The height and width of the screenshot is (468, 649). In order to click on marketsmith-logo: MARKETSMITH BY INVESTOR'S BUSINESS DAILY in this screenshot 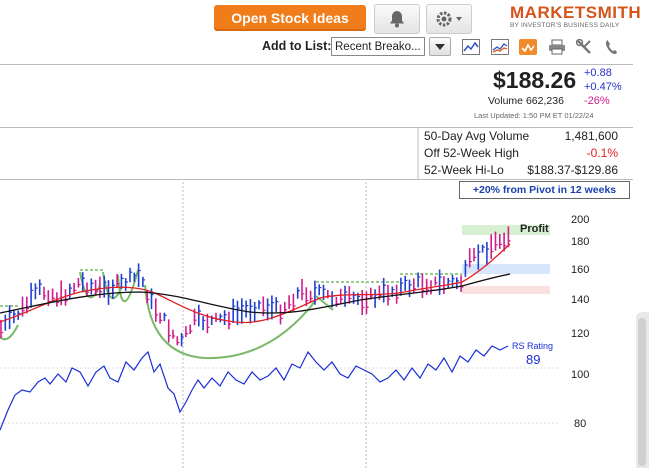, I will do `click(577, 18)`.